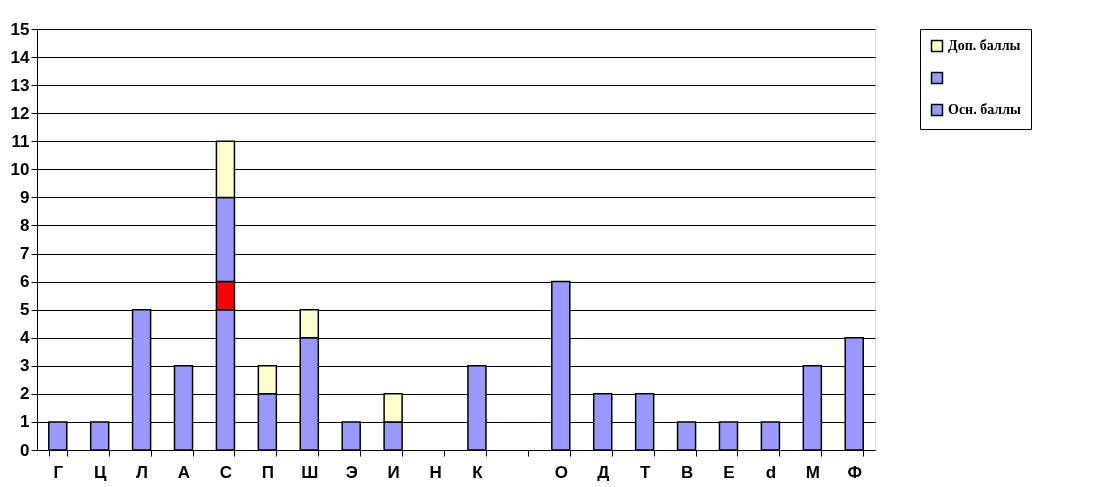  What do you see at coordinates (58, 472) in the screenshot?
I see `x-tick-label: Г` at bounding box center [58, 472].